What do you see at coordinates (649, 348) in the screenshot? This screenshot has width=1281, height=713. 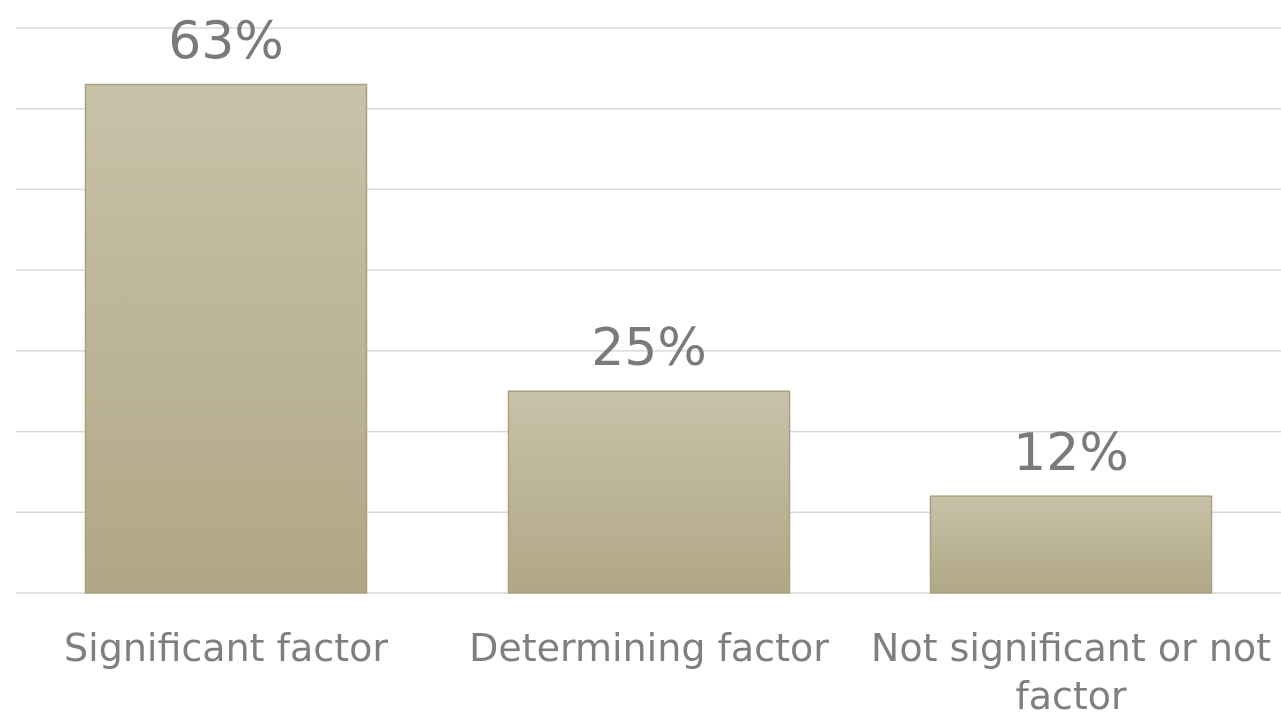 I see `data-label-2: 25%` at bounding box center [649, 348].